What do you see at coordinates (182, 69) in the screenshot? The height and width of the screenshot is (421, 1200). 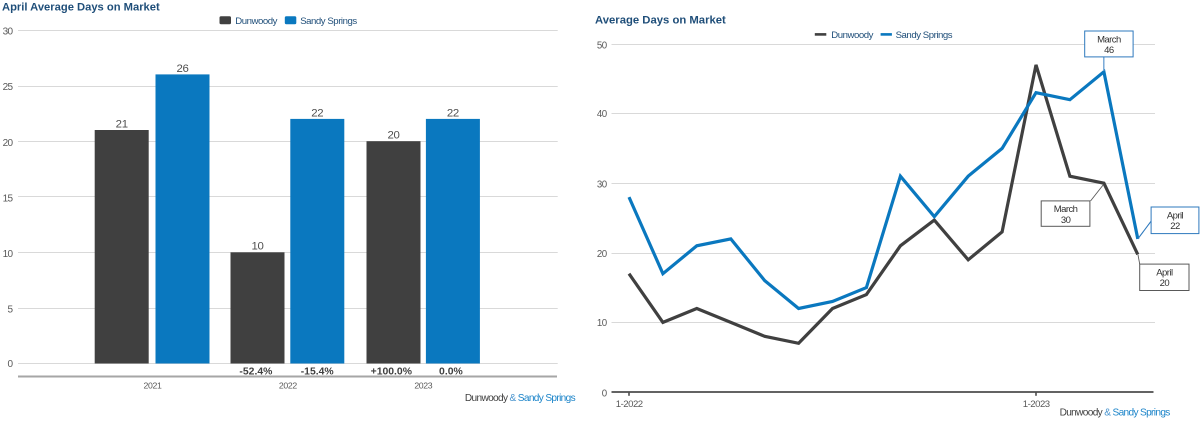 I see `svg-text: 26` at bounding box center [182, 69].